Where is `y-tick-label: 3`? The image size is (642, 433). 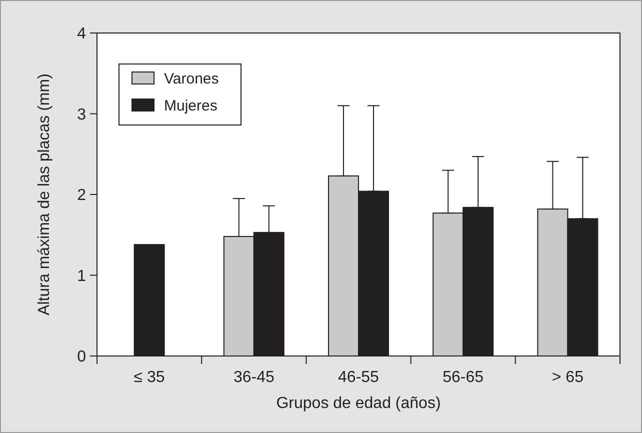 y-tick-label: 3 is located at coordinates (81, 115).